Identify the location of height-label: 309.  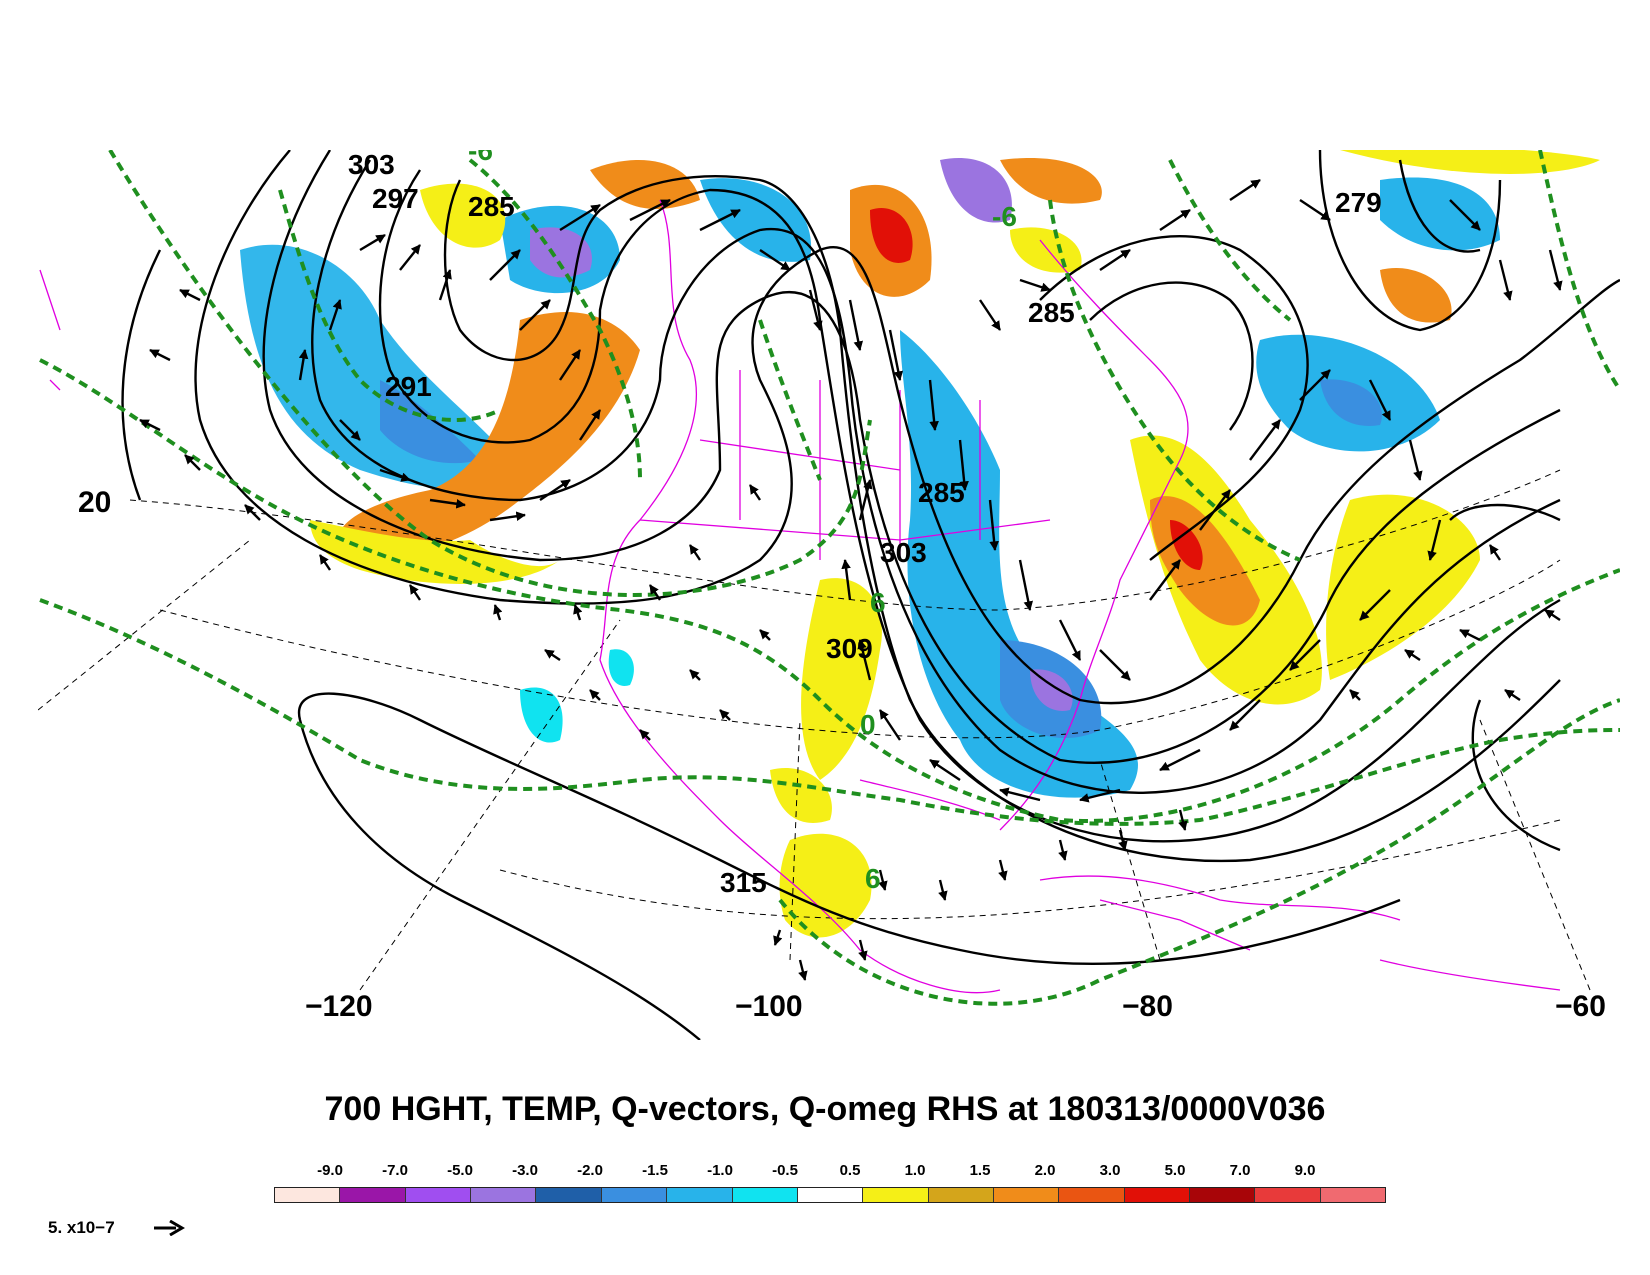
(849, 648).